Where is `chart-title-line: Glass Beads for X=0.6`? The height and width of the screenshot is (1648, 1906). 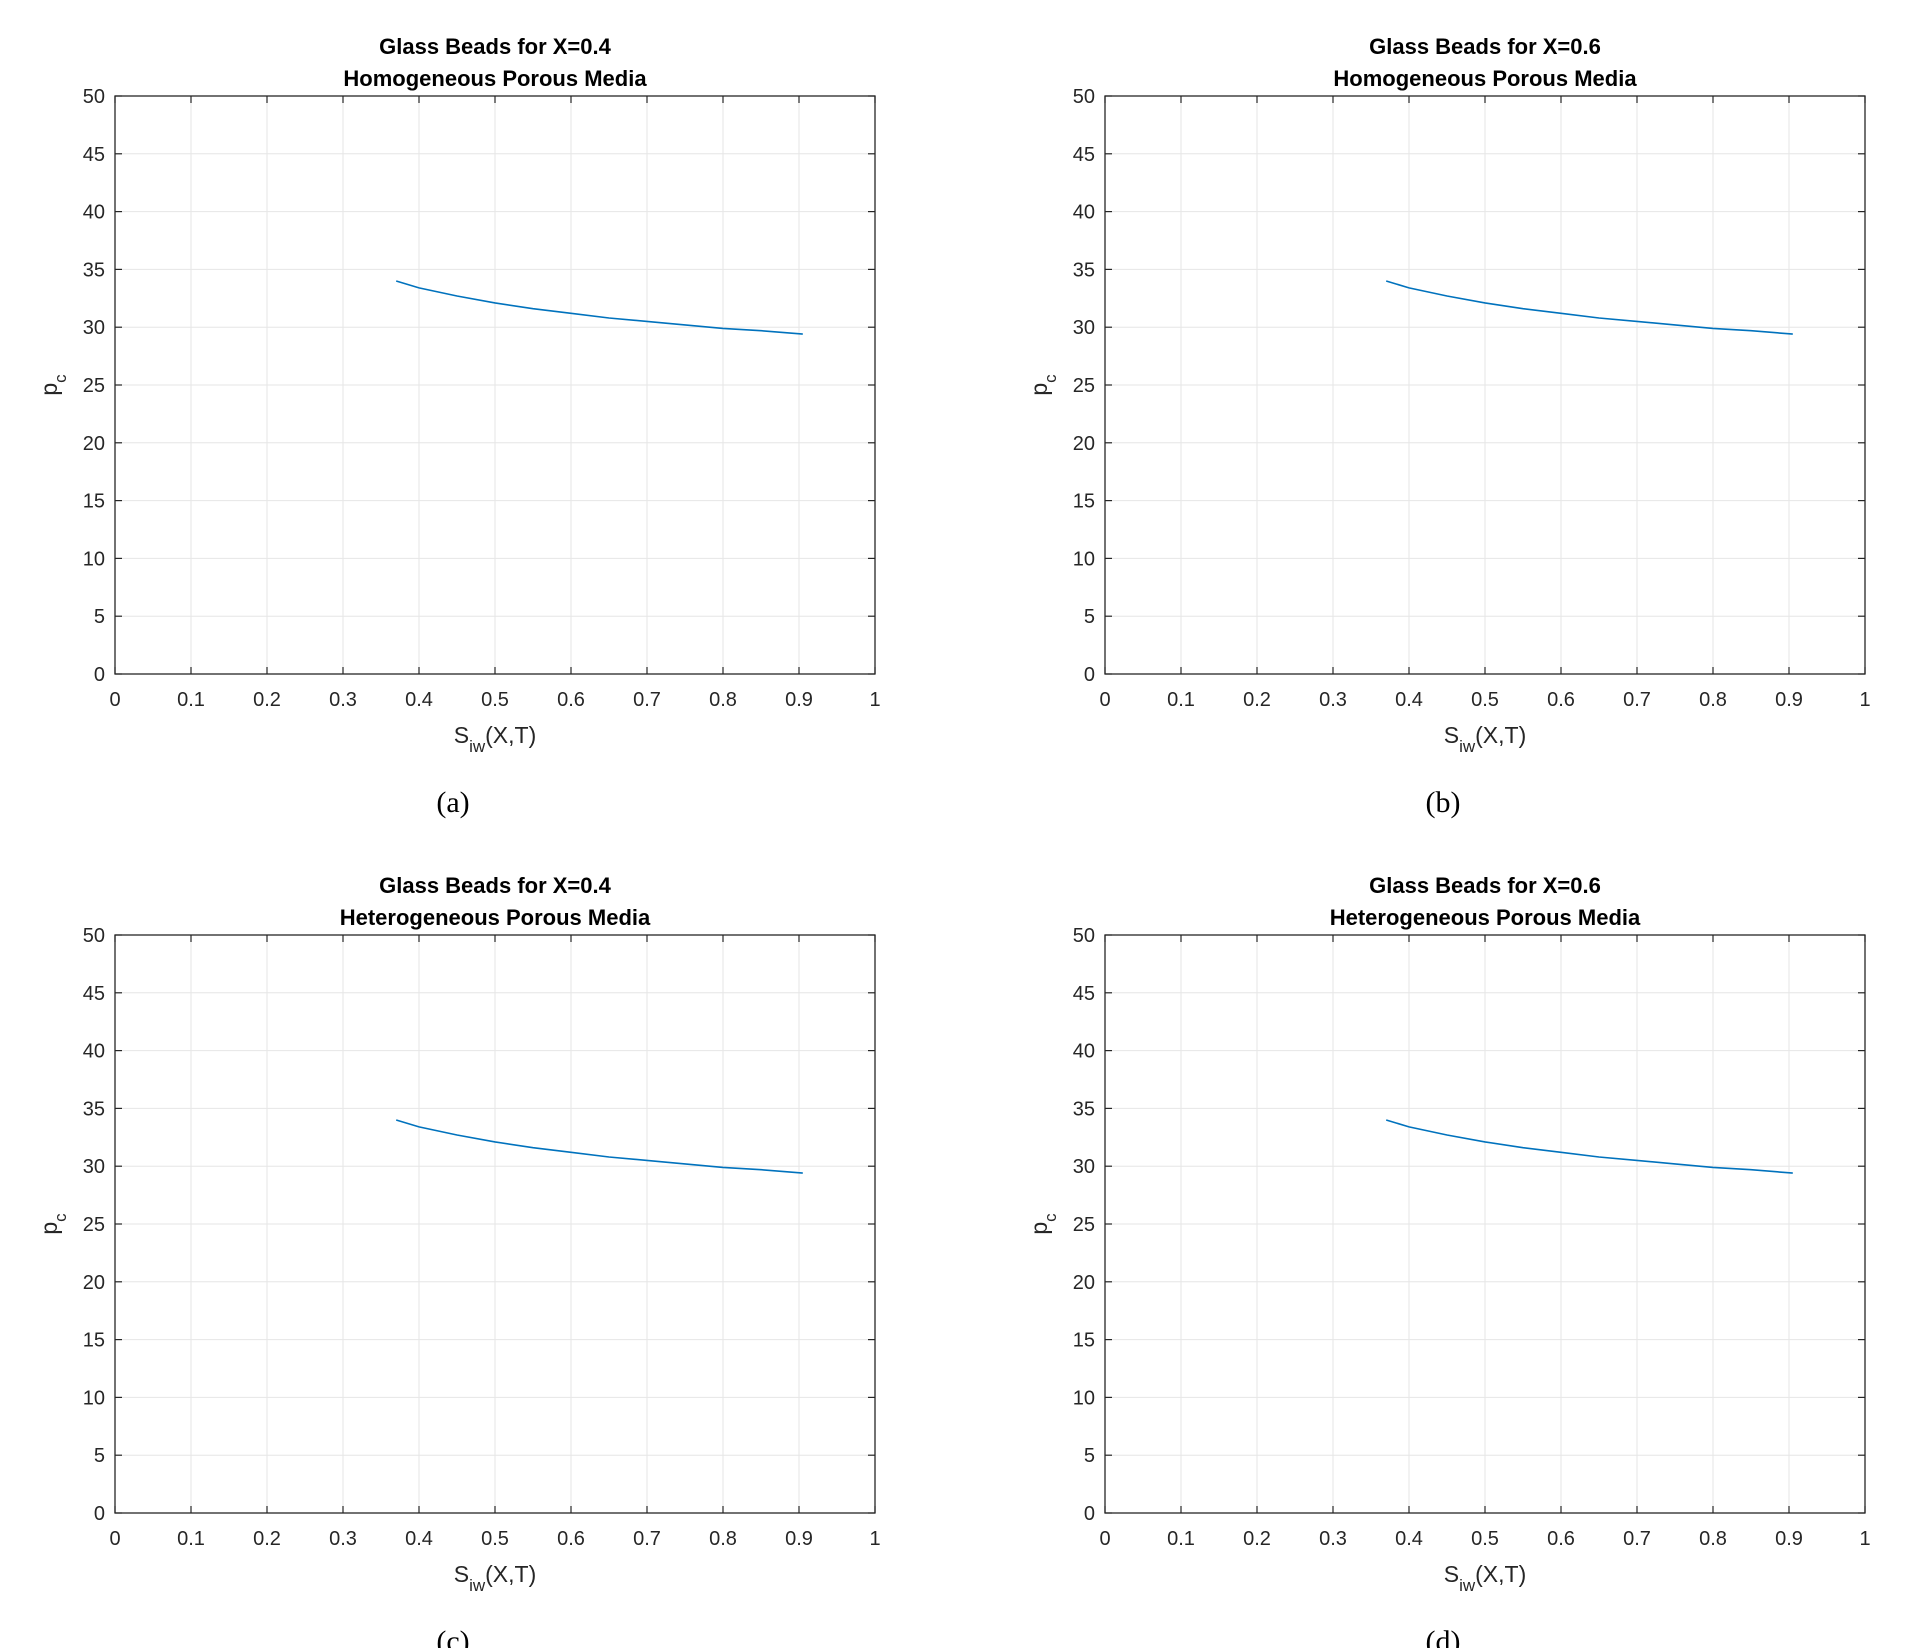 chart-title-line: Glass Beads for X=0.6 is located at coordinates (1485, 46).